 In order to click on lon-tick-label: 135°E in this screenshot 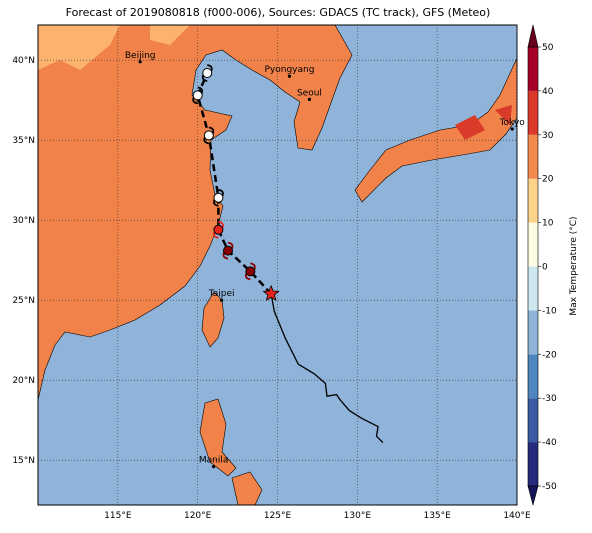, I will do `click(437, 516)`.